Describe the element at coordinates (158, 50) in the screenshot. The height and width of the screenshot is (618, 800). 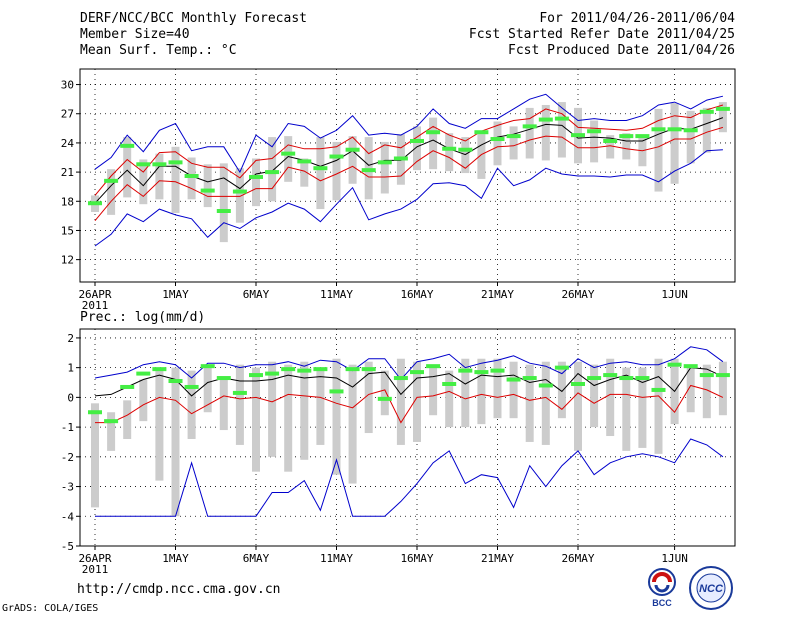
I see `variable-title: Mean Surf. Temp.: °C` at that location.